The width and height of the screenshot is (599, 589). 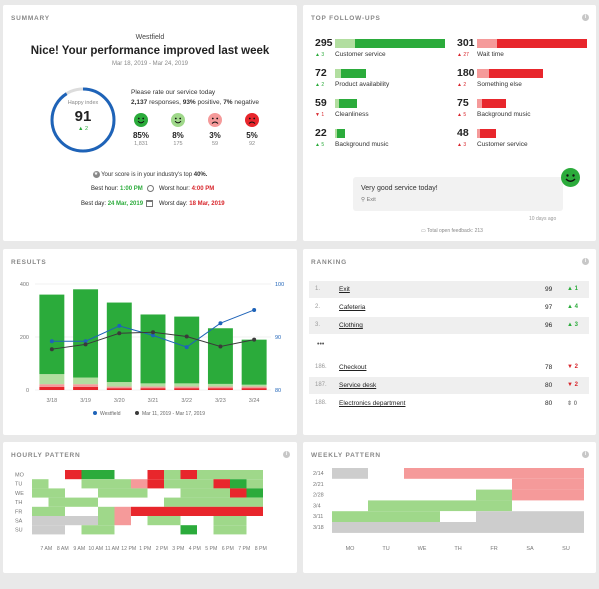 What do you see at coordinates (215, 135) in the screenshot?
I see `rating-percent: 3%` at bounding box center [215, 135].